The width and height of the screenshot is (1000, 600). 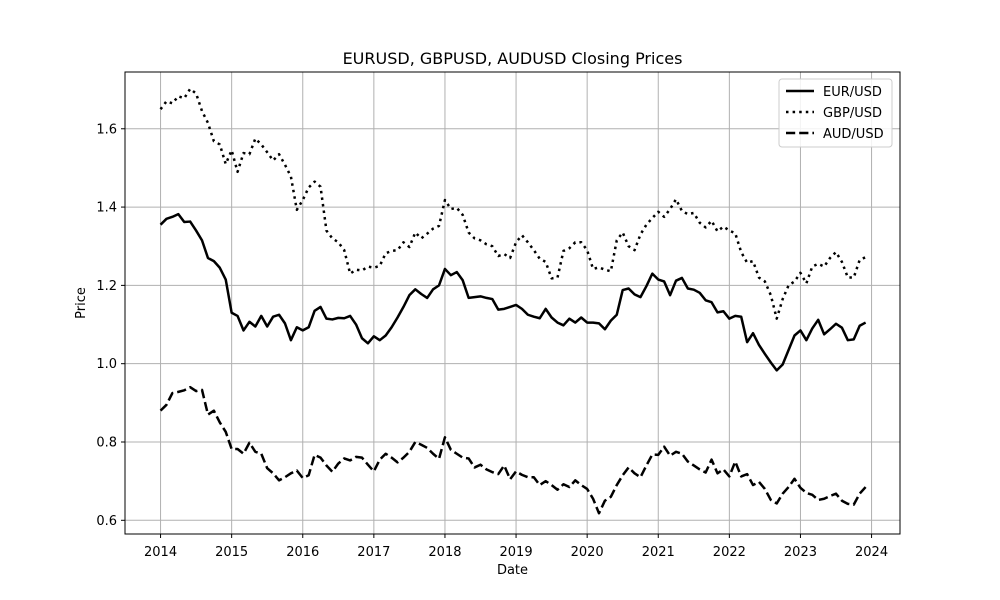 What do you see at coordinates (658, 552) in the screenshot?
I see `x-tick-label: 2021` at bounding box center [658, 552].